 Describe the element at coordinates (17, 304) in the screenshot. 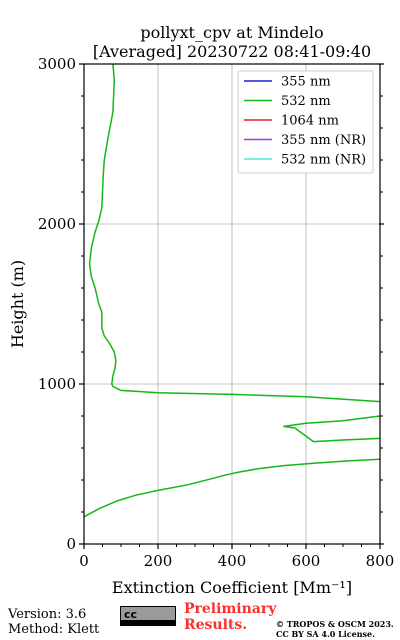

I see `y-axis-label: Height (m)` at that location.